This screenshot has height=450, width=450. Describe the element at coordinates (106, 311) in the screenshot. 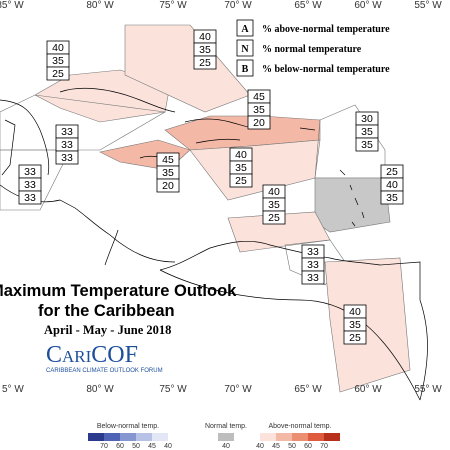

I see `title-line: for the Caribbean` at that location.